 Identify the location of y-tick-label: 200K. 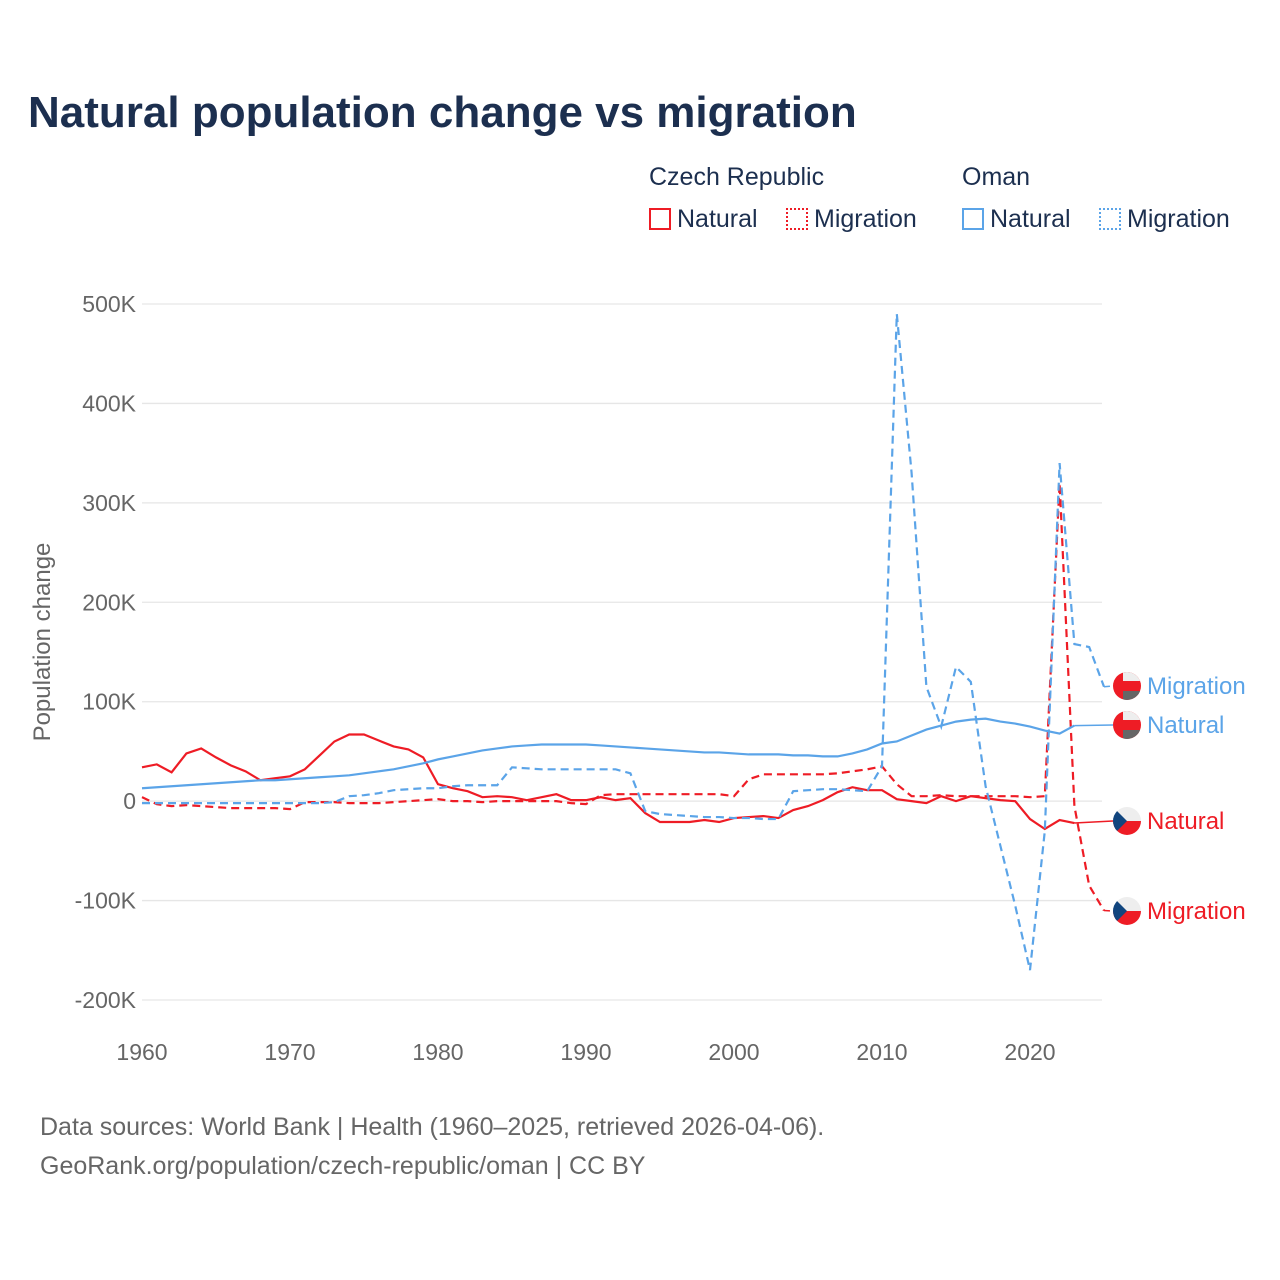
(109, 602).